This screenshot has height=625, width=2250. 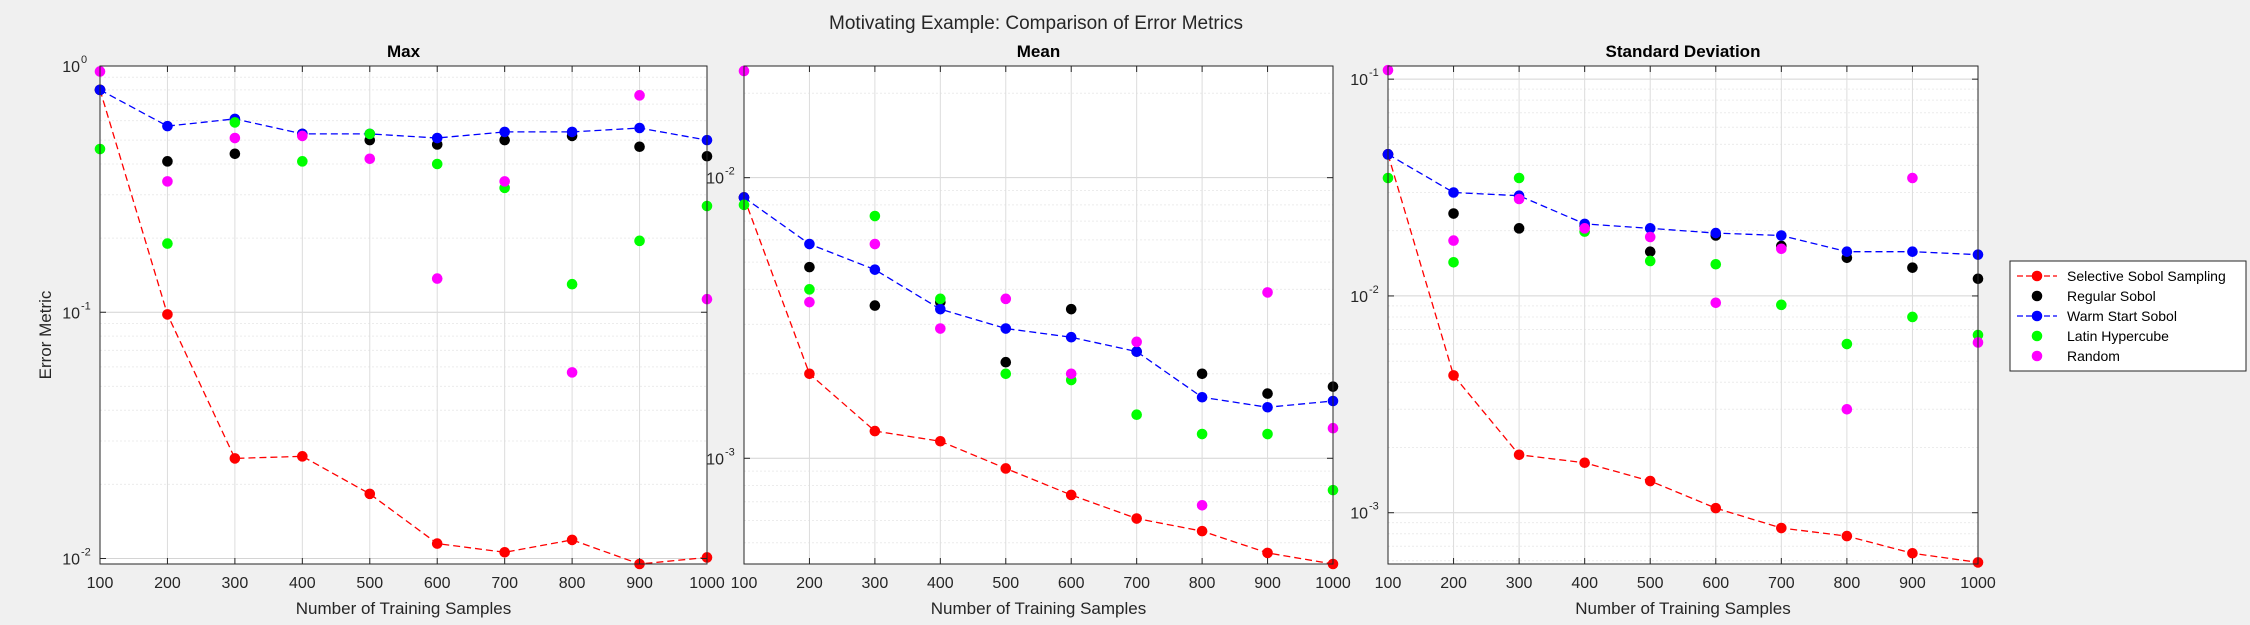 What do you see at coordinates (45, 334) in the screenshot?
I see `figure-ylabel: Error Metric` at bounding box center [45, 334].